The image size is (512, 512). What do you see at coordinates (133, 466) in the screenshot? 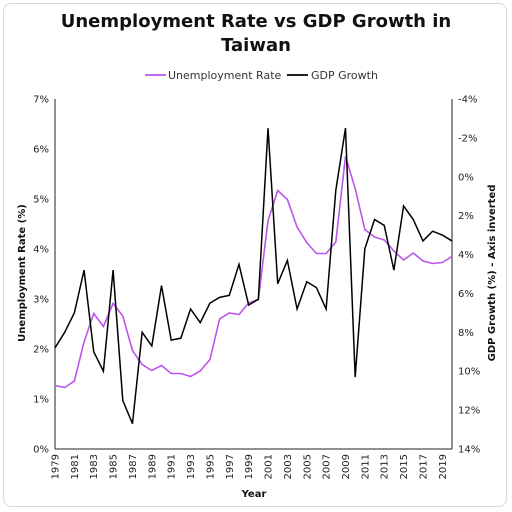
I see `x-tick-label: 1987` at bounding box center [133, 466].